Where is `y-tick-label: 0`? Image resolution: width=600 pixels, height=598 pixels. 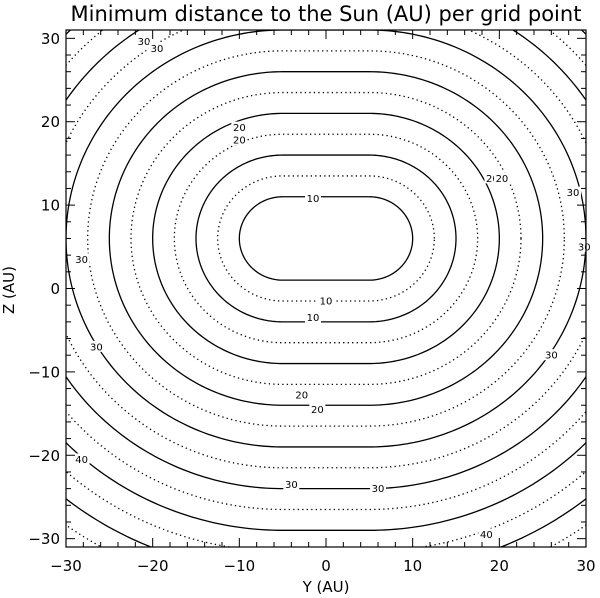 y-tick-label: 0 is located at coordinates (55, 289).